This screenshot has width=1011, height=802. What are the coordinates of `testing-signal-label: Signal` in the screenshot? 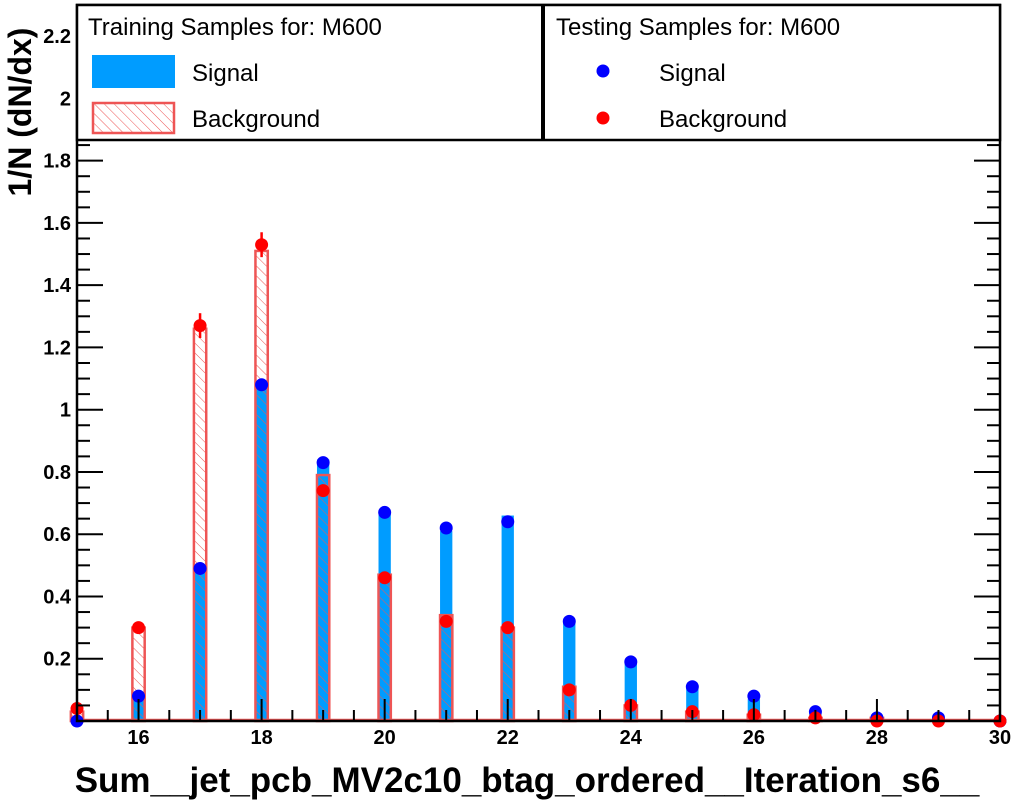 It's located at (692, 73).